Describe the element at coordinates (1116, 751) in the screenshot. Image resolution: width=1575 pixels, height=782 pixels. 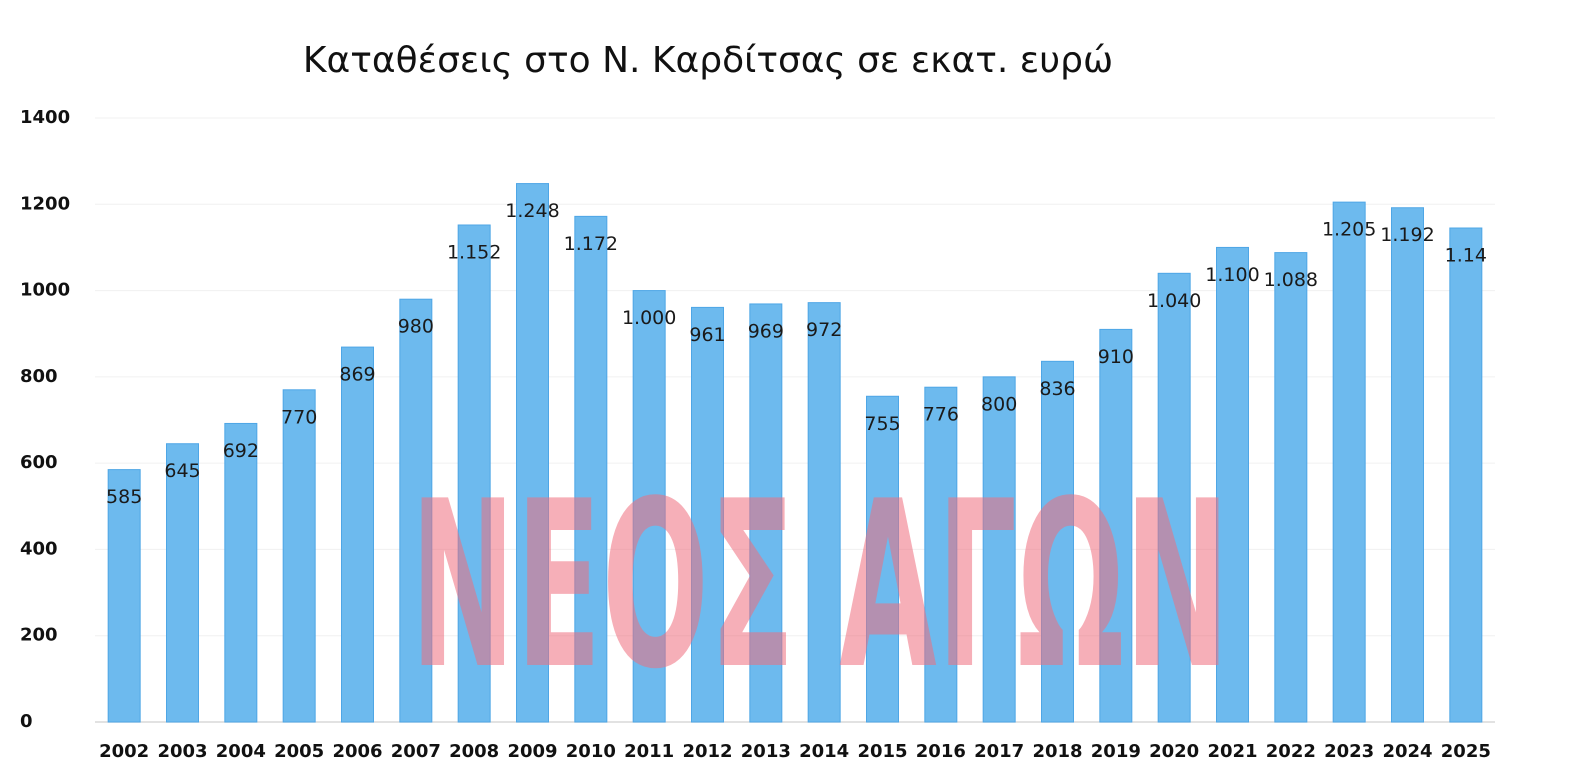
I see `x-tick-label: 2019` at that location.